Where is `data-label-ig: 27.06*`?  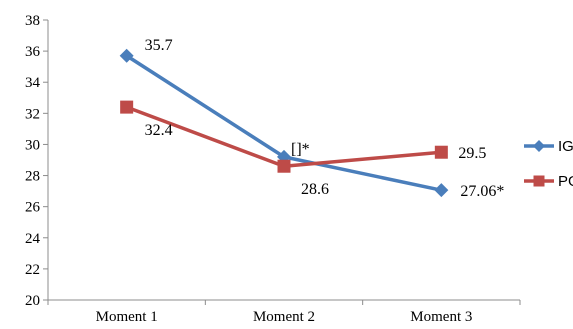
data-label-ig: 27.06* is located at coordinates (482, 191).